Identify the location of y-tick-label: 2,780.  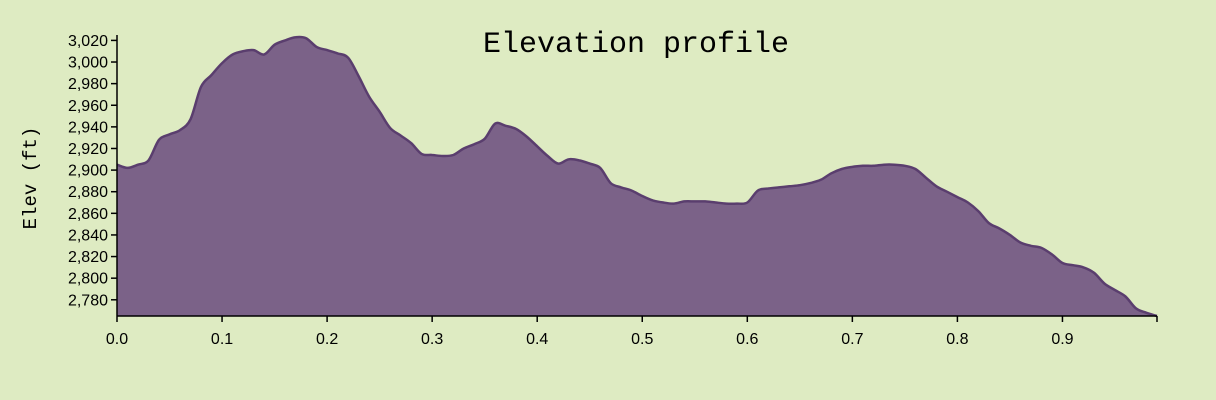
(88, 300).